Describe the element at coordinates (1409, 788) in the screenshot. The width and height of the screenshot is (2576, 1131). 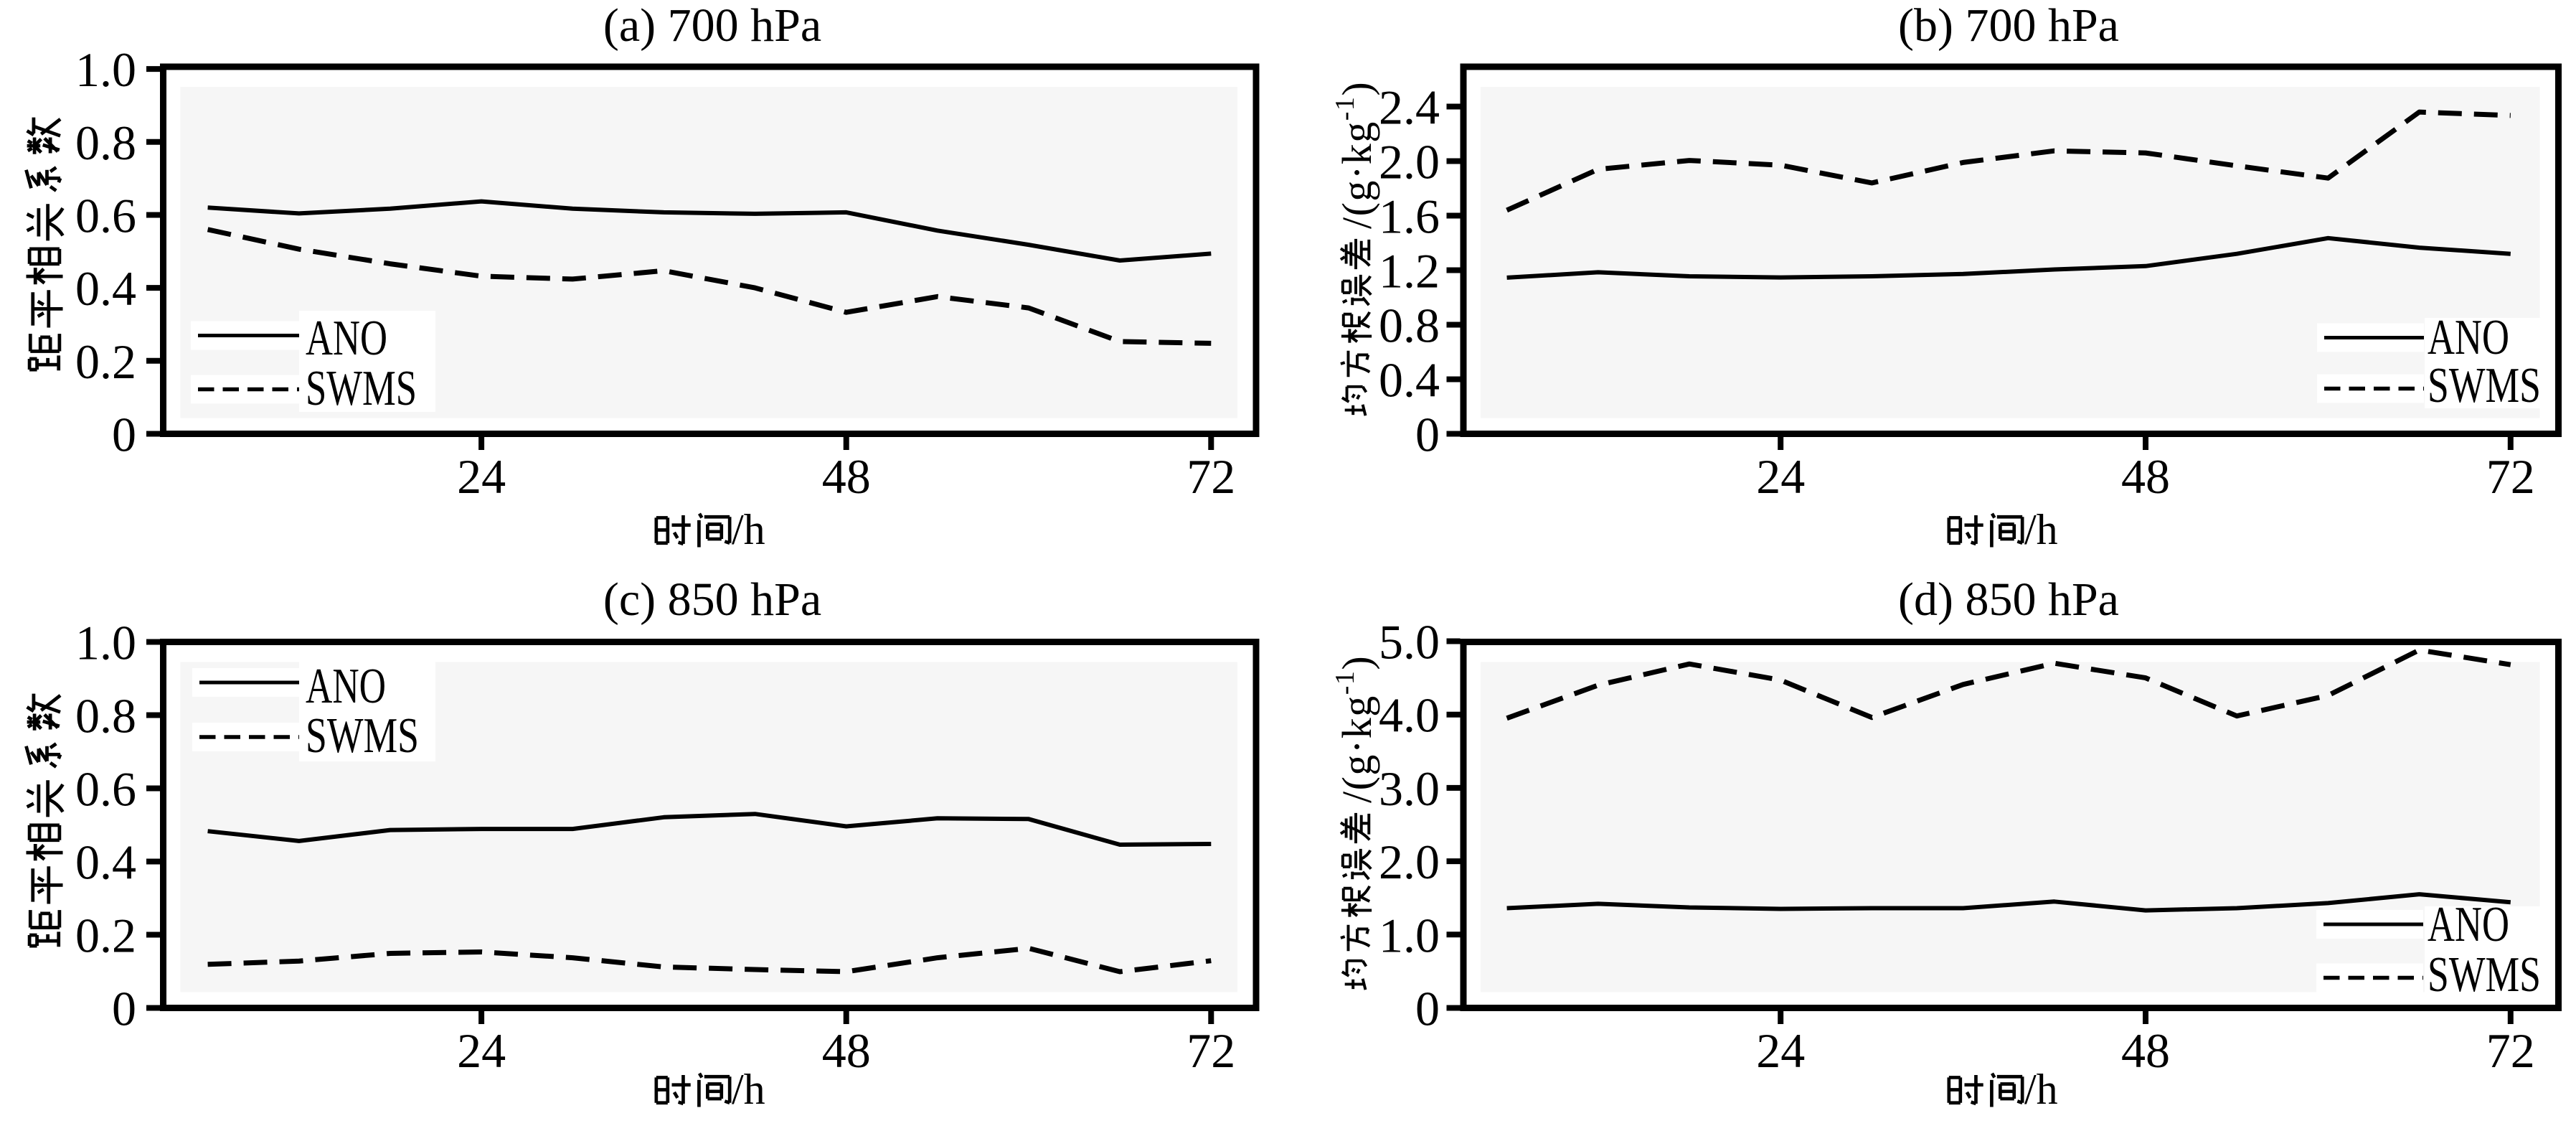
I see `svg-text: 3.0` at that location.